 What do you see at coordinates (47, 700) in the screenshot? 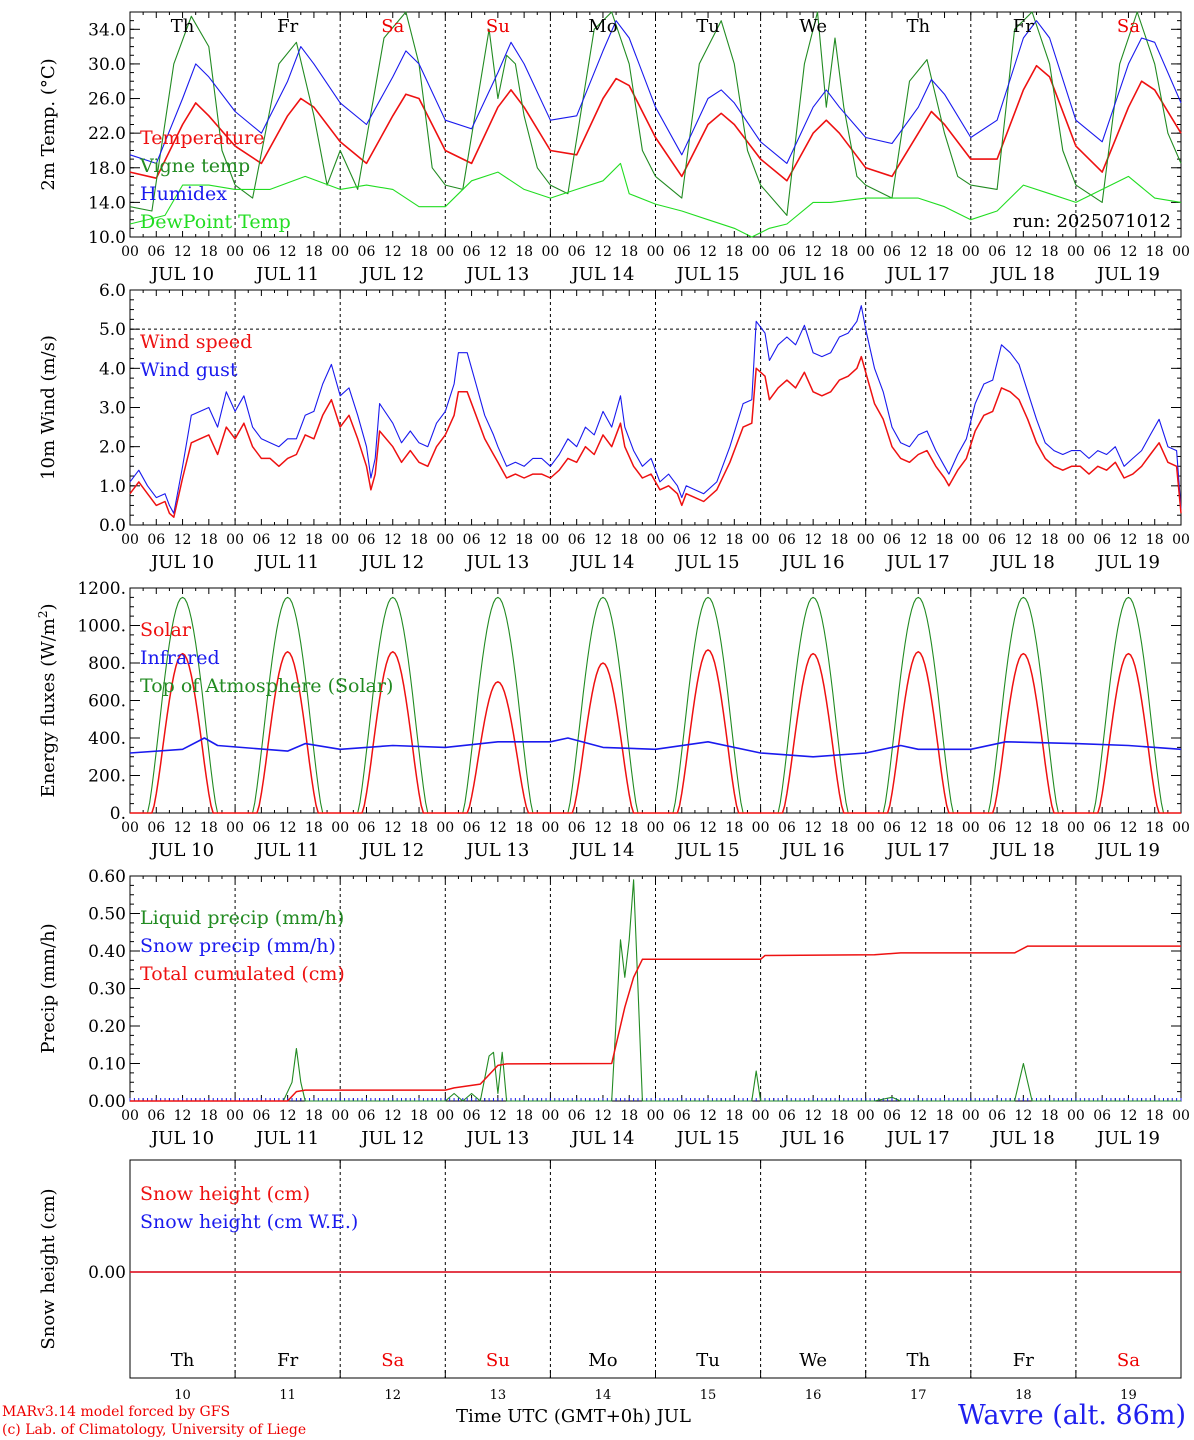
I see `y-axis-label-2: Energy fluxes (W/m2)` at bounding box center [47, 700].